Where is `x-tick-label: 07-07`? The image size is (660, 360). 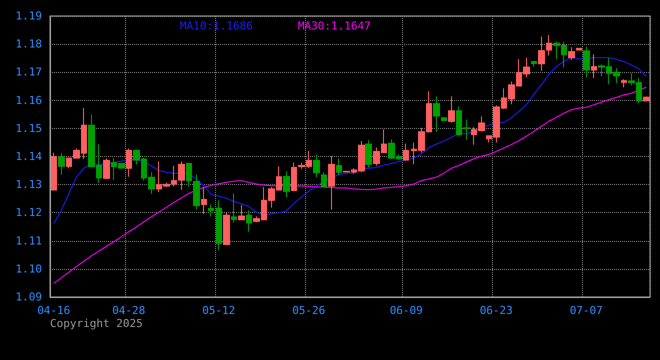 x-tick-label: 07-07 is located at coordinates (586, 310).